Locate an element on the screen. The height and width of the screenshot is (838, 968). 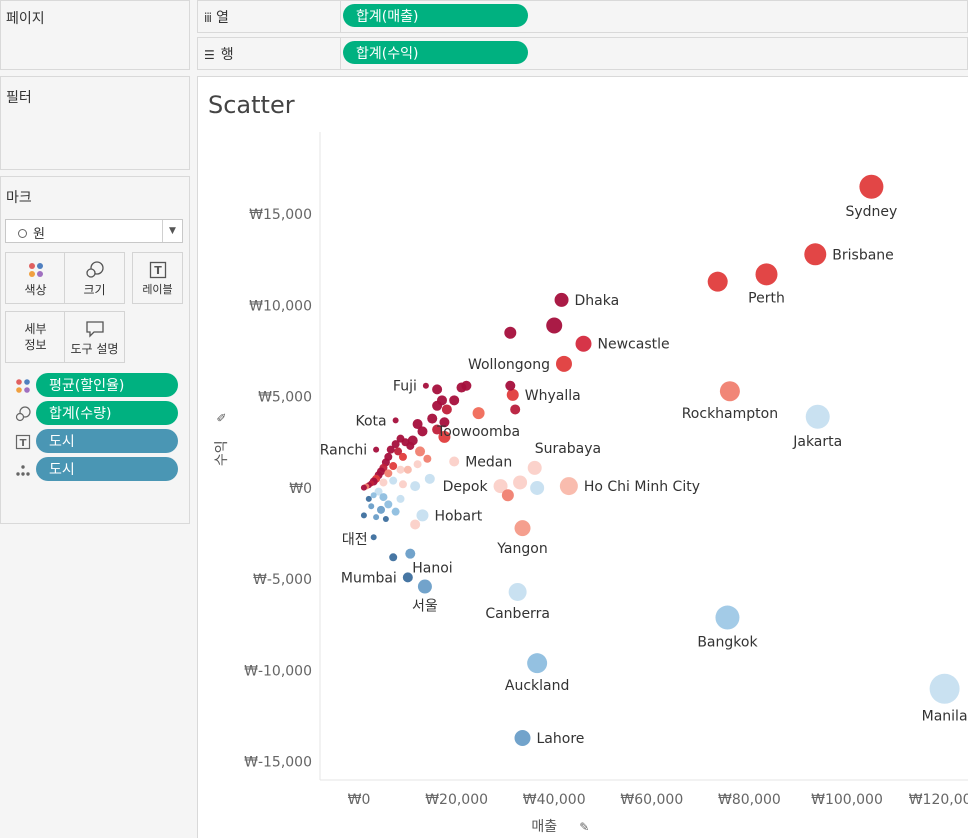
data-label: Wollongong is located at coordinates (509, 365).